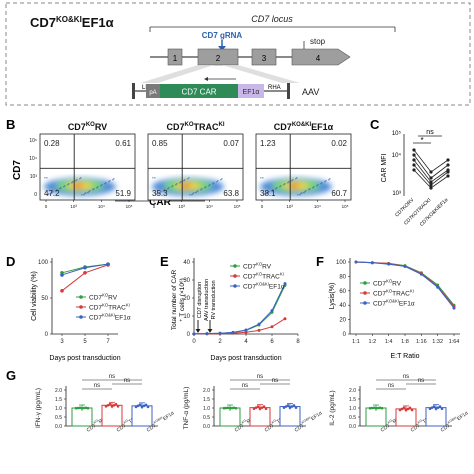 The height and width of the screenshot is (474, 474). Describe the element at coordinates (58, 409) in the screenshot. I see `ytick-label: 1.0` at that location.